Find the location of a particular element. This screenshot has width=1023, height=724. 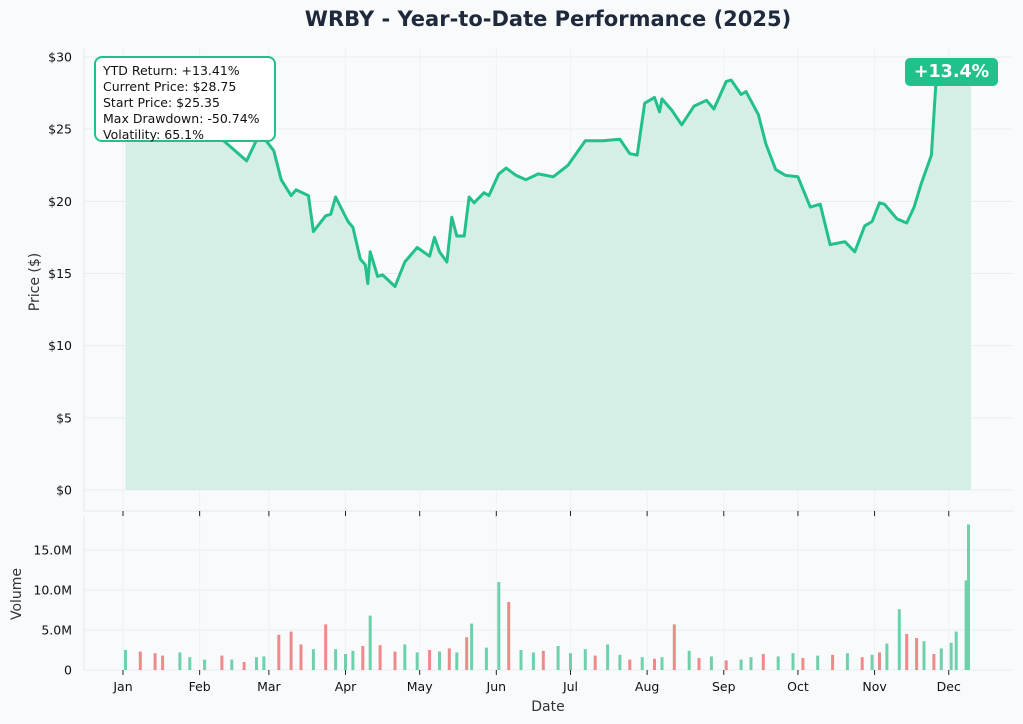

volume-axis-ticks: 0 5.0M 10.0M 15.0M is located at coordinates (52, 610).